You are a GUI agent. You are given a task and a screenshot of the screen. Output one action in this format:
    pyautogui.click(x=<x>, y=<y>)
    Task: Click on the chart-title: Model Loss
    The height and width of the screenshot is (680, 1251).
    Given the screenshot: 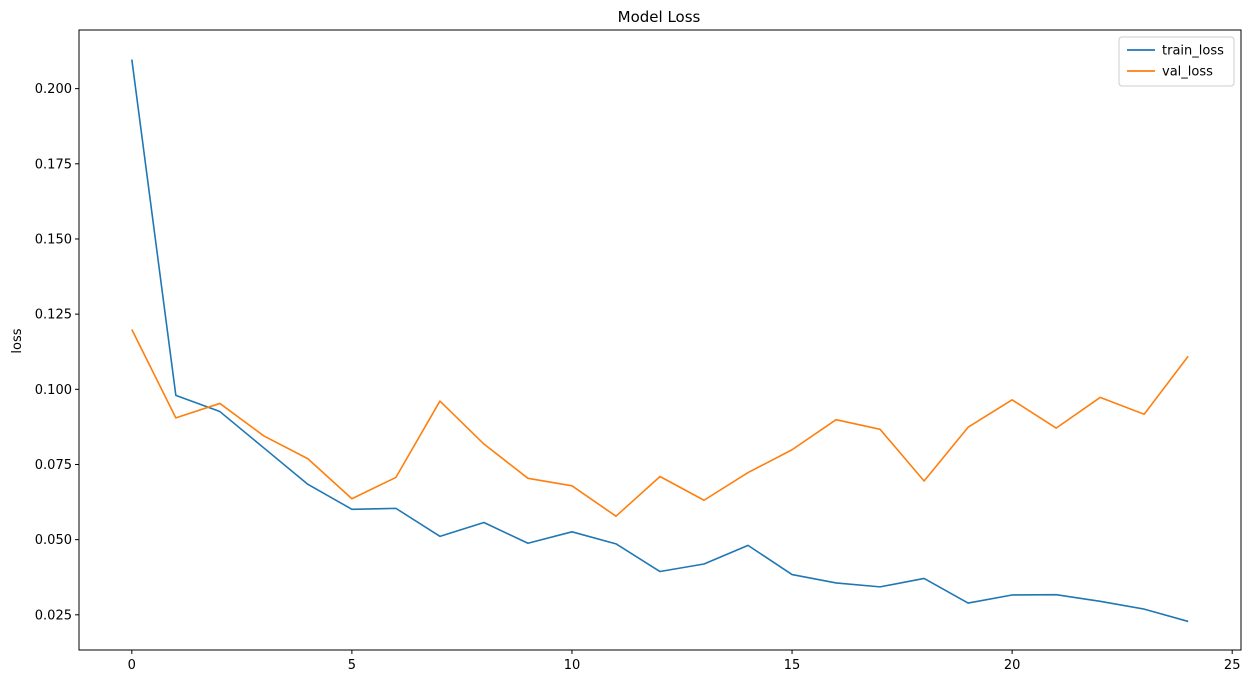 What is the action you would take?
    pyautogui.click(x=659, y=17)
    